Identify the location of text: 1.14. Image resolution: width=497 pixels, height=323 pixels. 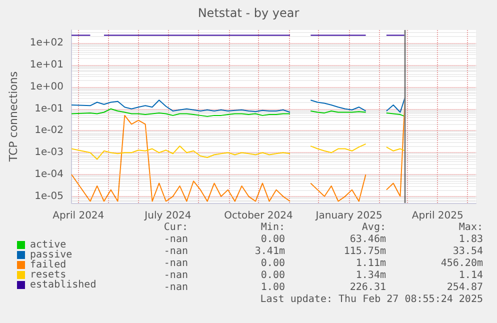
(470, 275).